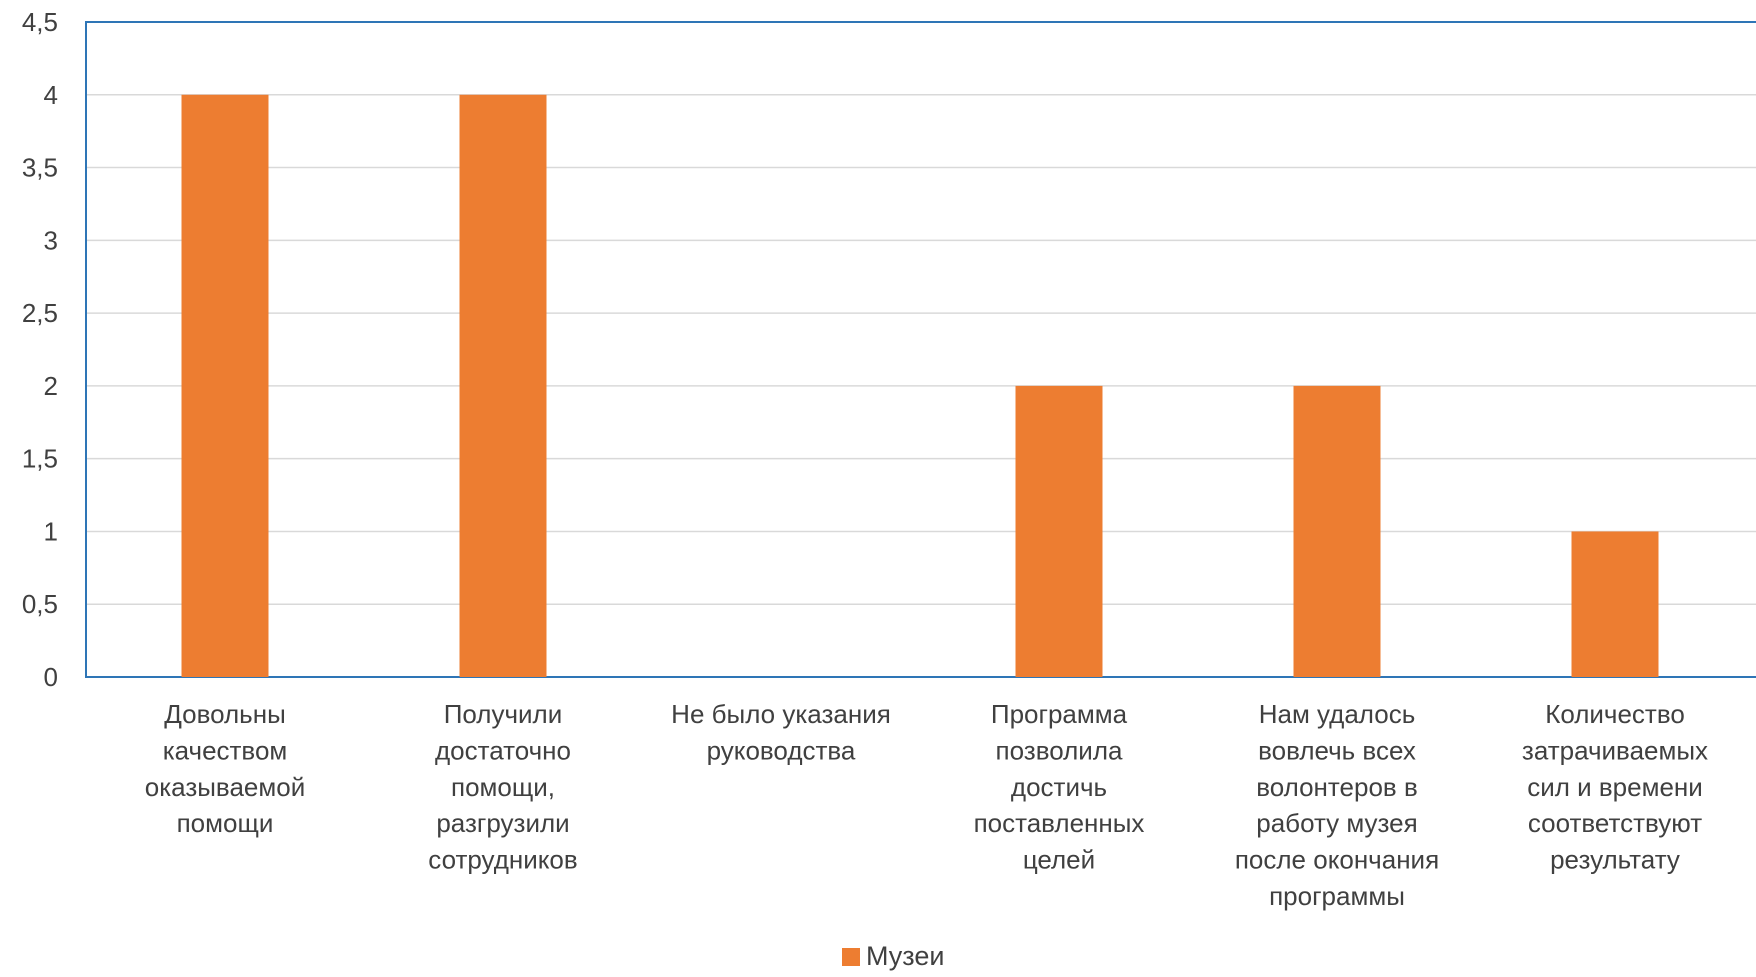 The height and width of the screenshot is (977, 1756). Describe the element at coordinates (51, 386) in the screenshot. I see `y-tick-label: 2` at that location.